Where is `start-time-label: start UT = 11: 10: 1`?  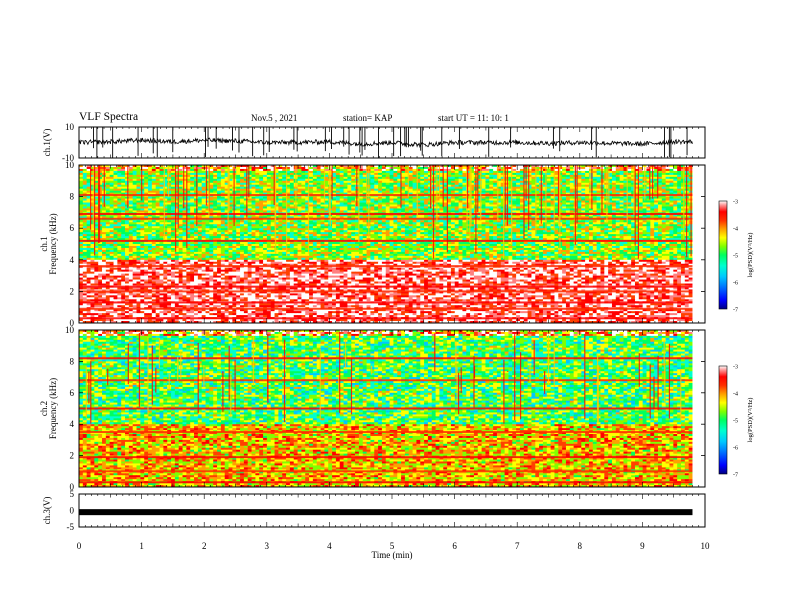 start-time-label: start UT = 11: 10: 1 is located at coordinates (473, 118).